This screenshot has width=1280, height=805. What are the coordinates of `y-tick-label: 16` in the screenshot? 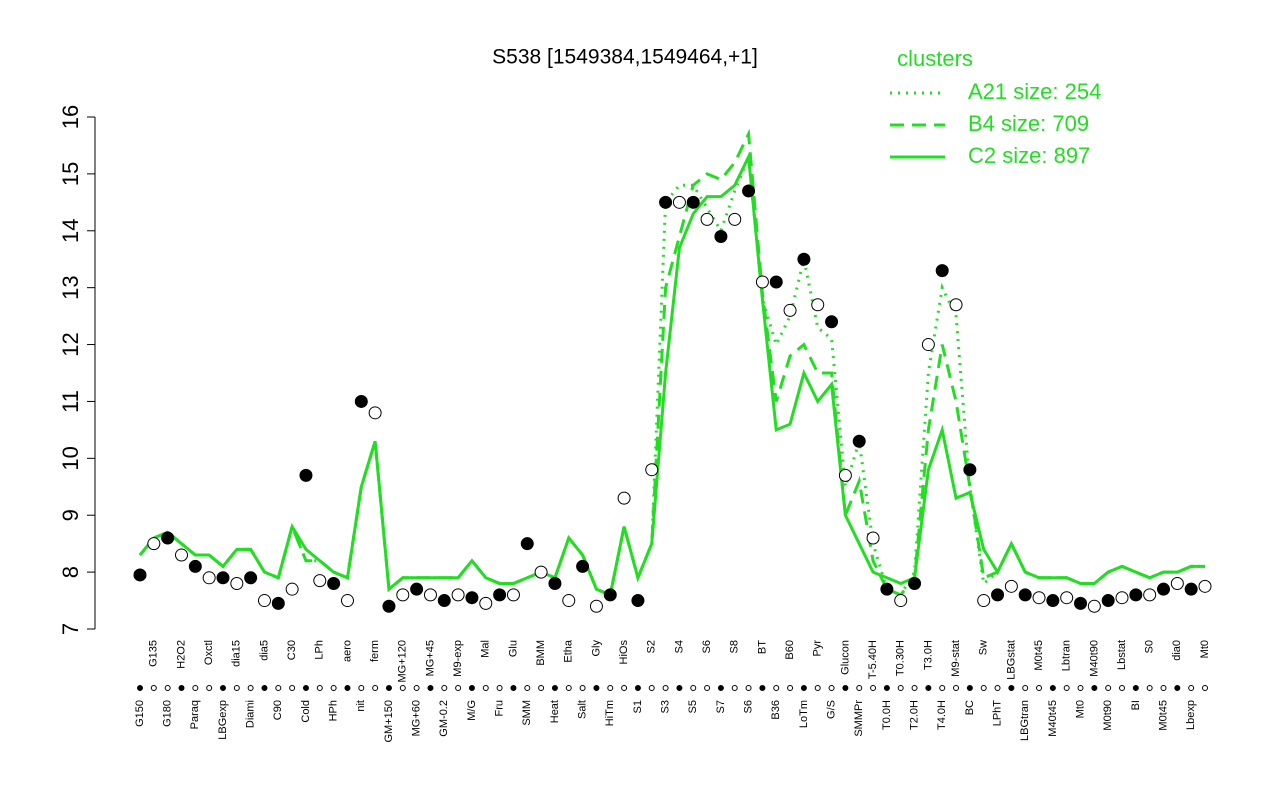 It's located at (70, 117).